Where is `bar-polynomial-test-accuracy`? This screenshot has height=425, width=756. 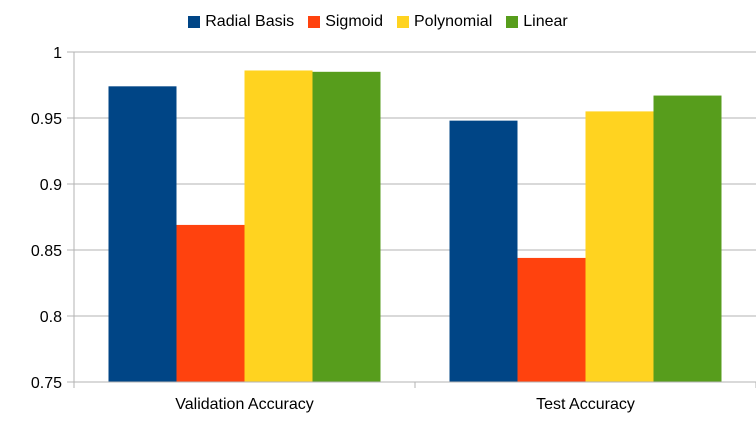 bar-polynomial-test-accuracy is located at coordinates (619, 247).